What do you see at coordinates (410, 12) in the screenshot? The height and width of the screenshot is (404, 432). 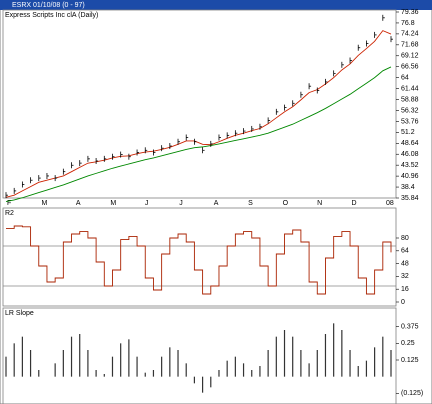 I see `y-tick-label: 79.36` at bounding box center [410, 12].